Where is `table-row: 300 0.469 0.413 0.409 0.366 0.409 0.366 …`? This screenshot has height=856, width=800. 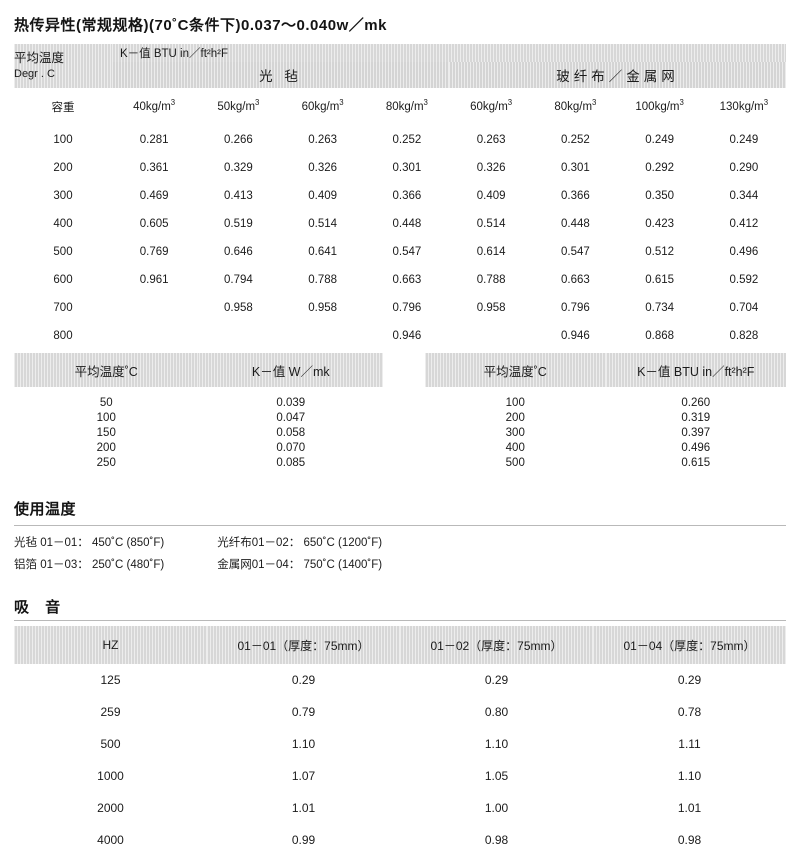
table-row: 300 0.469 0.413 0.409 0.366 0.409 0.366 … is located at coordinates (400, 196).